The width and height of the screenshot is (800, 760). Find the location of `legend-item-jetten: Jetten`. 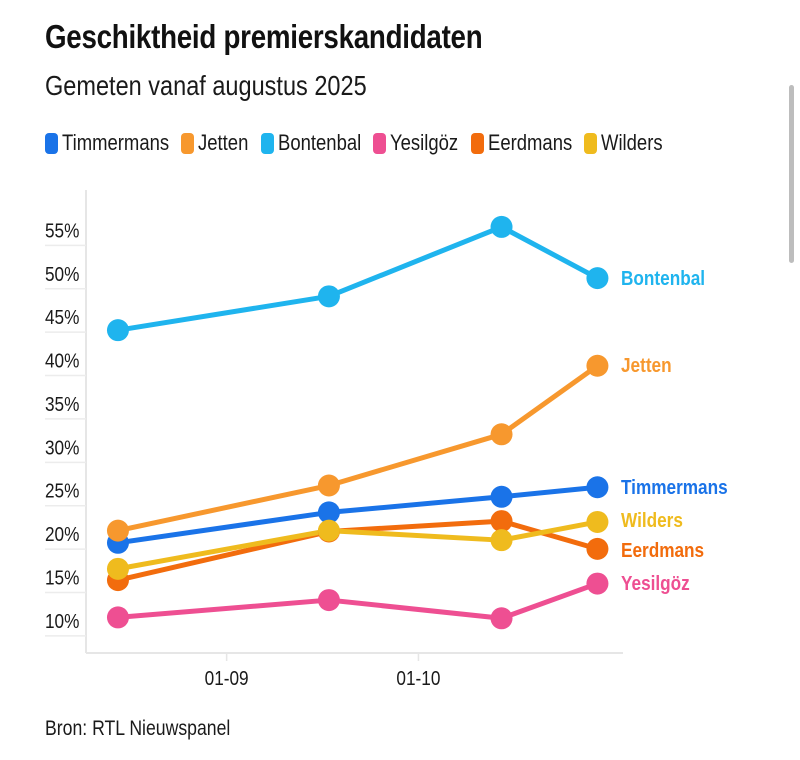

legend-item-jetten: Jetten is located at coordinates (221, 143).